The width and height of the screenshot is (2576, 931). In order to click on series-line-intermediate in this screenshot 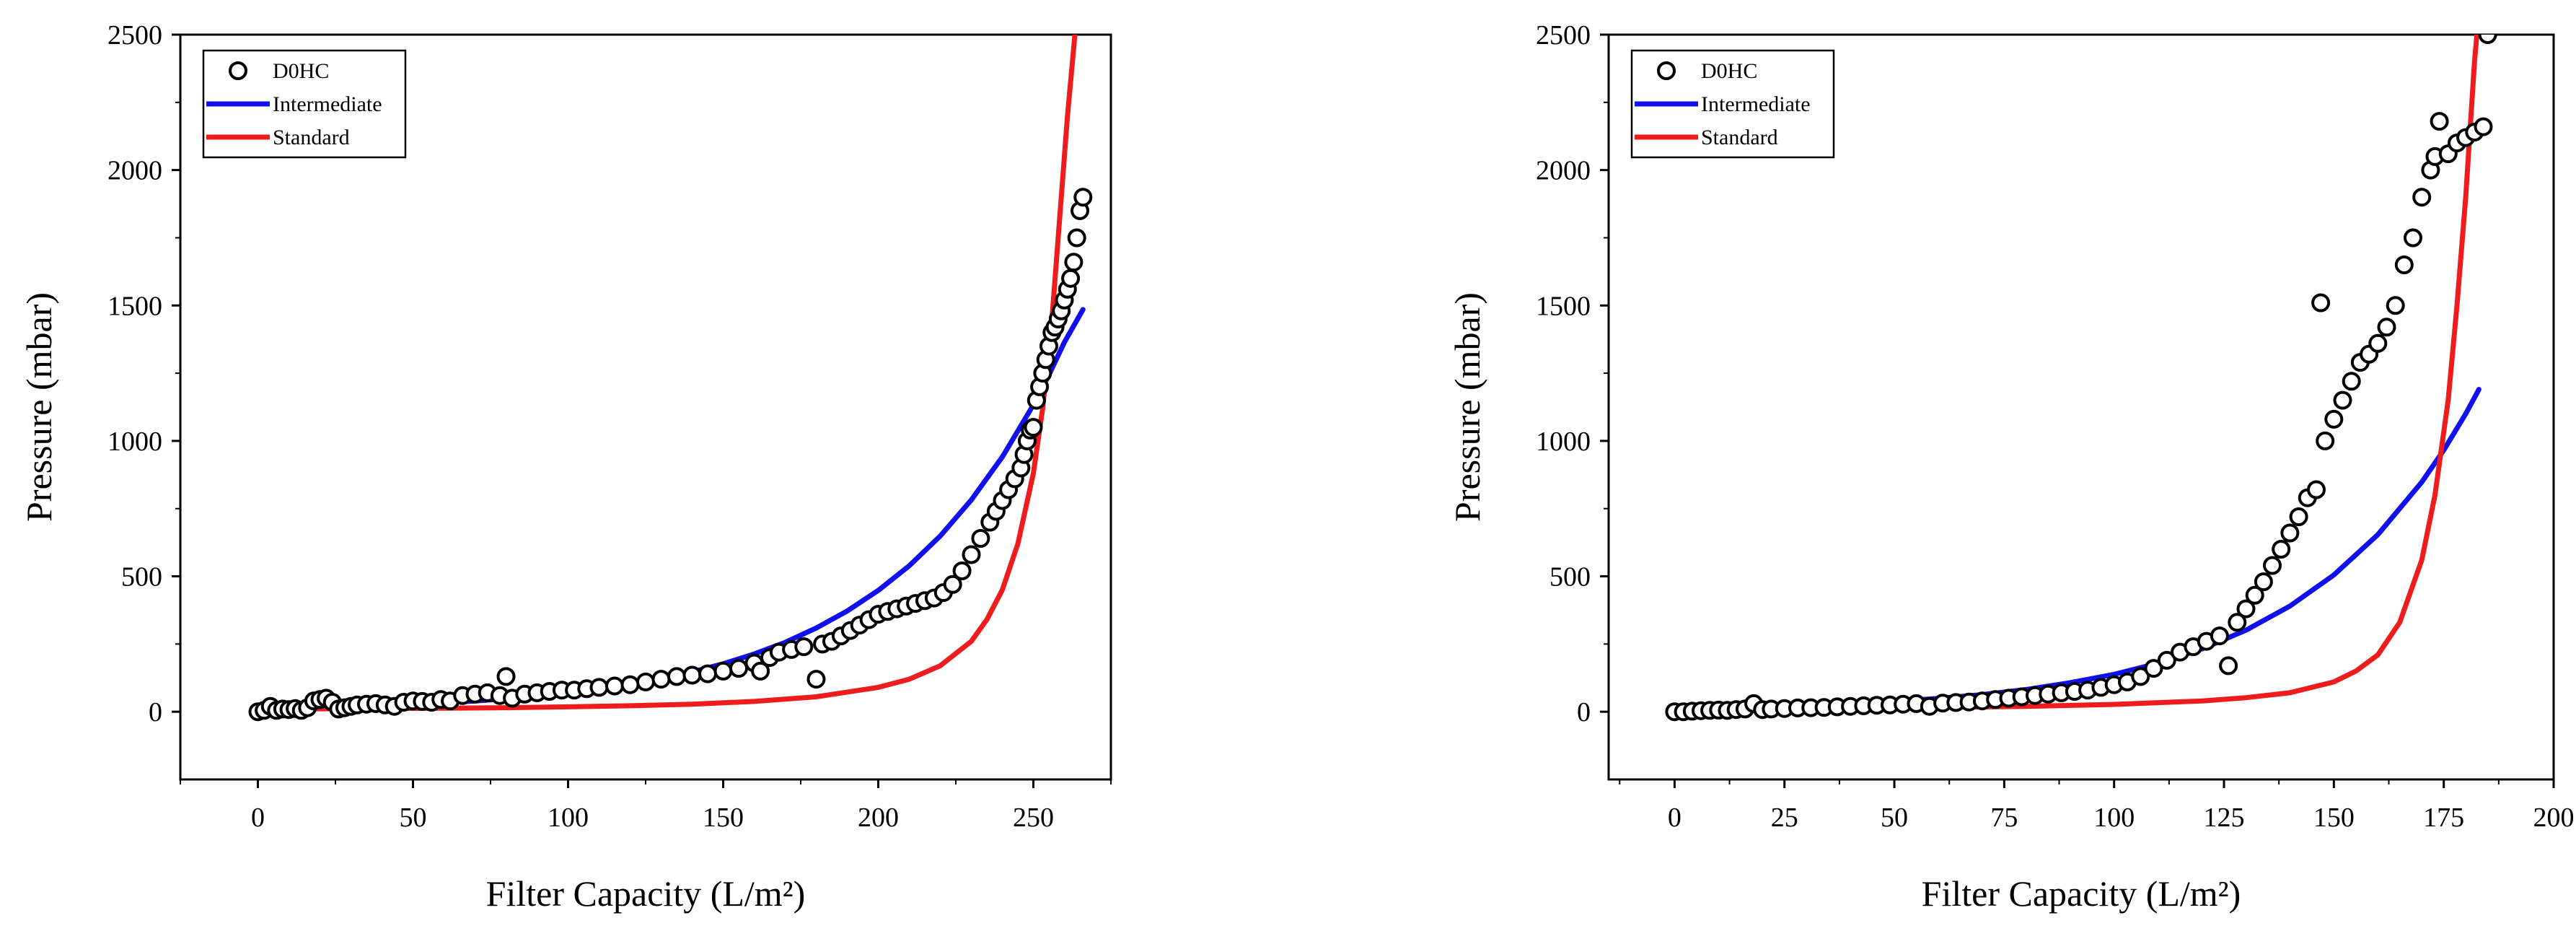, I will do `click(2076, 549)`.